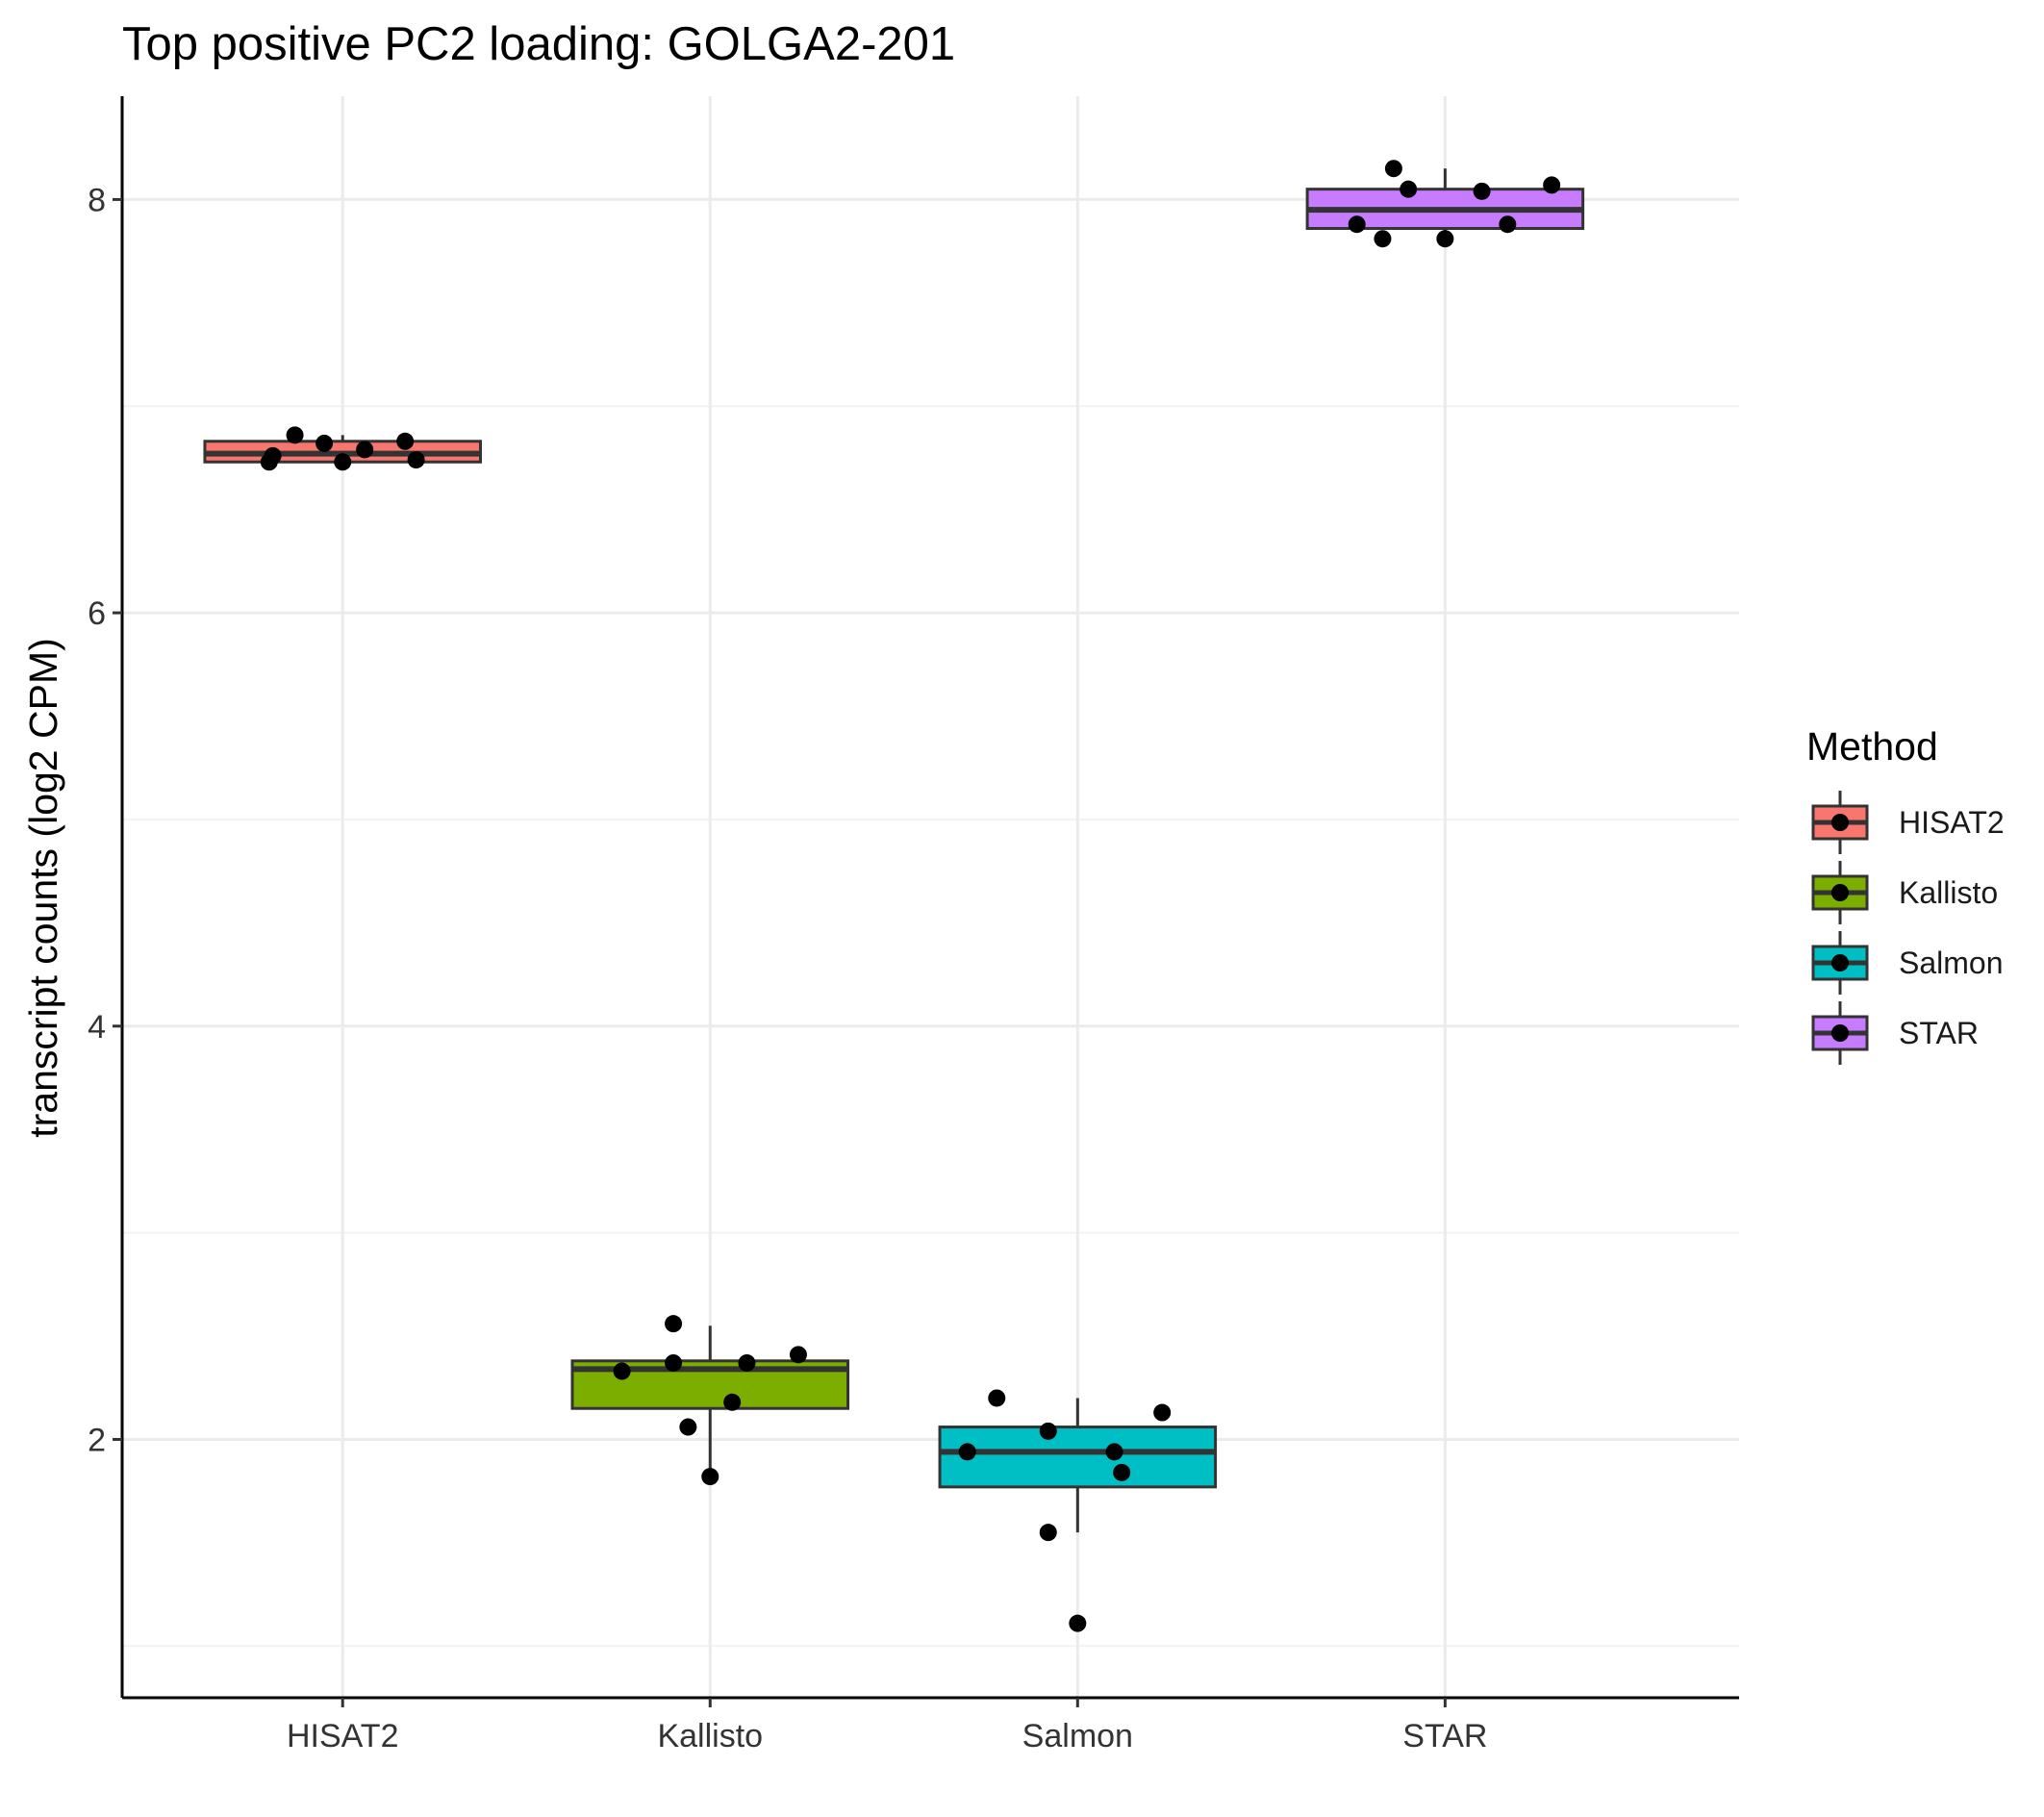  I want to click on chart-title: Top positive PC2 loading: GOLGA2-201, so click(538, 44).